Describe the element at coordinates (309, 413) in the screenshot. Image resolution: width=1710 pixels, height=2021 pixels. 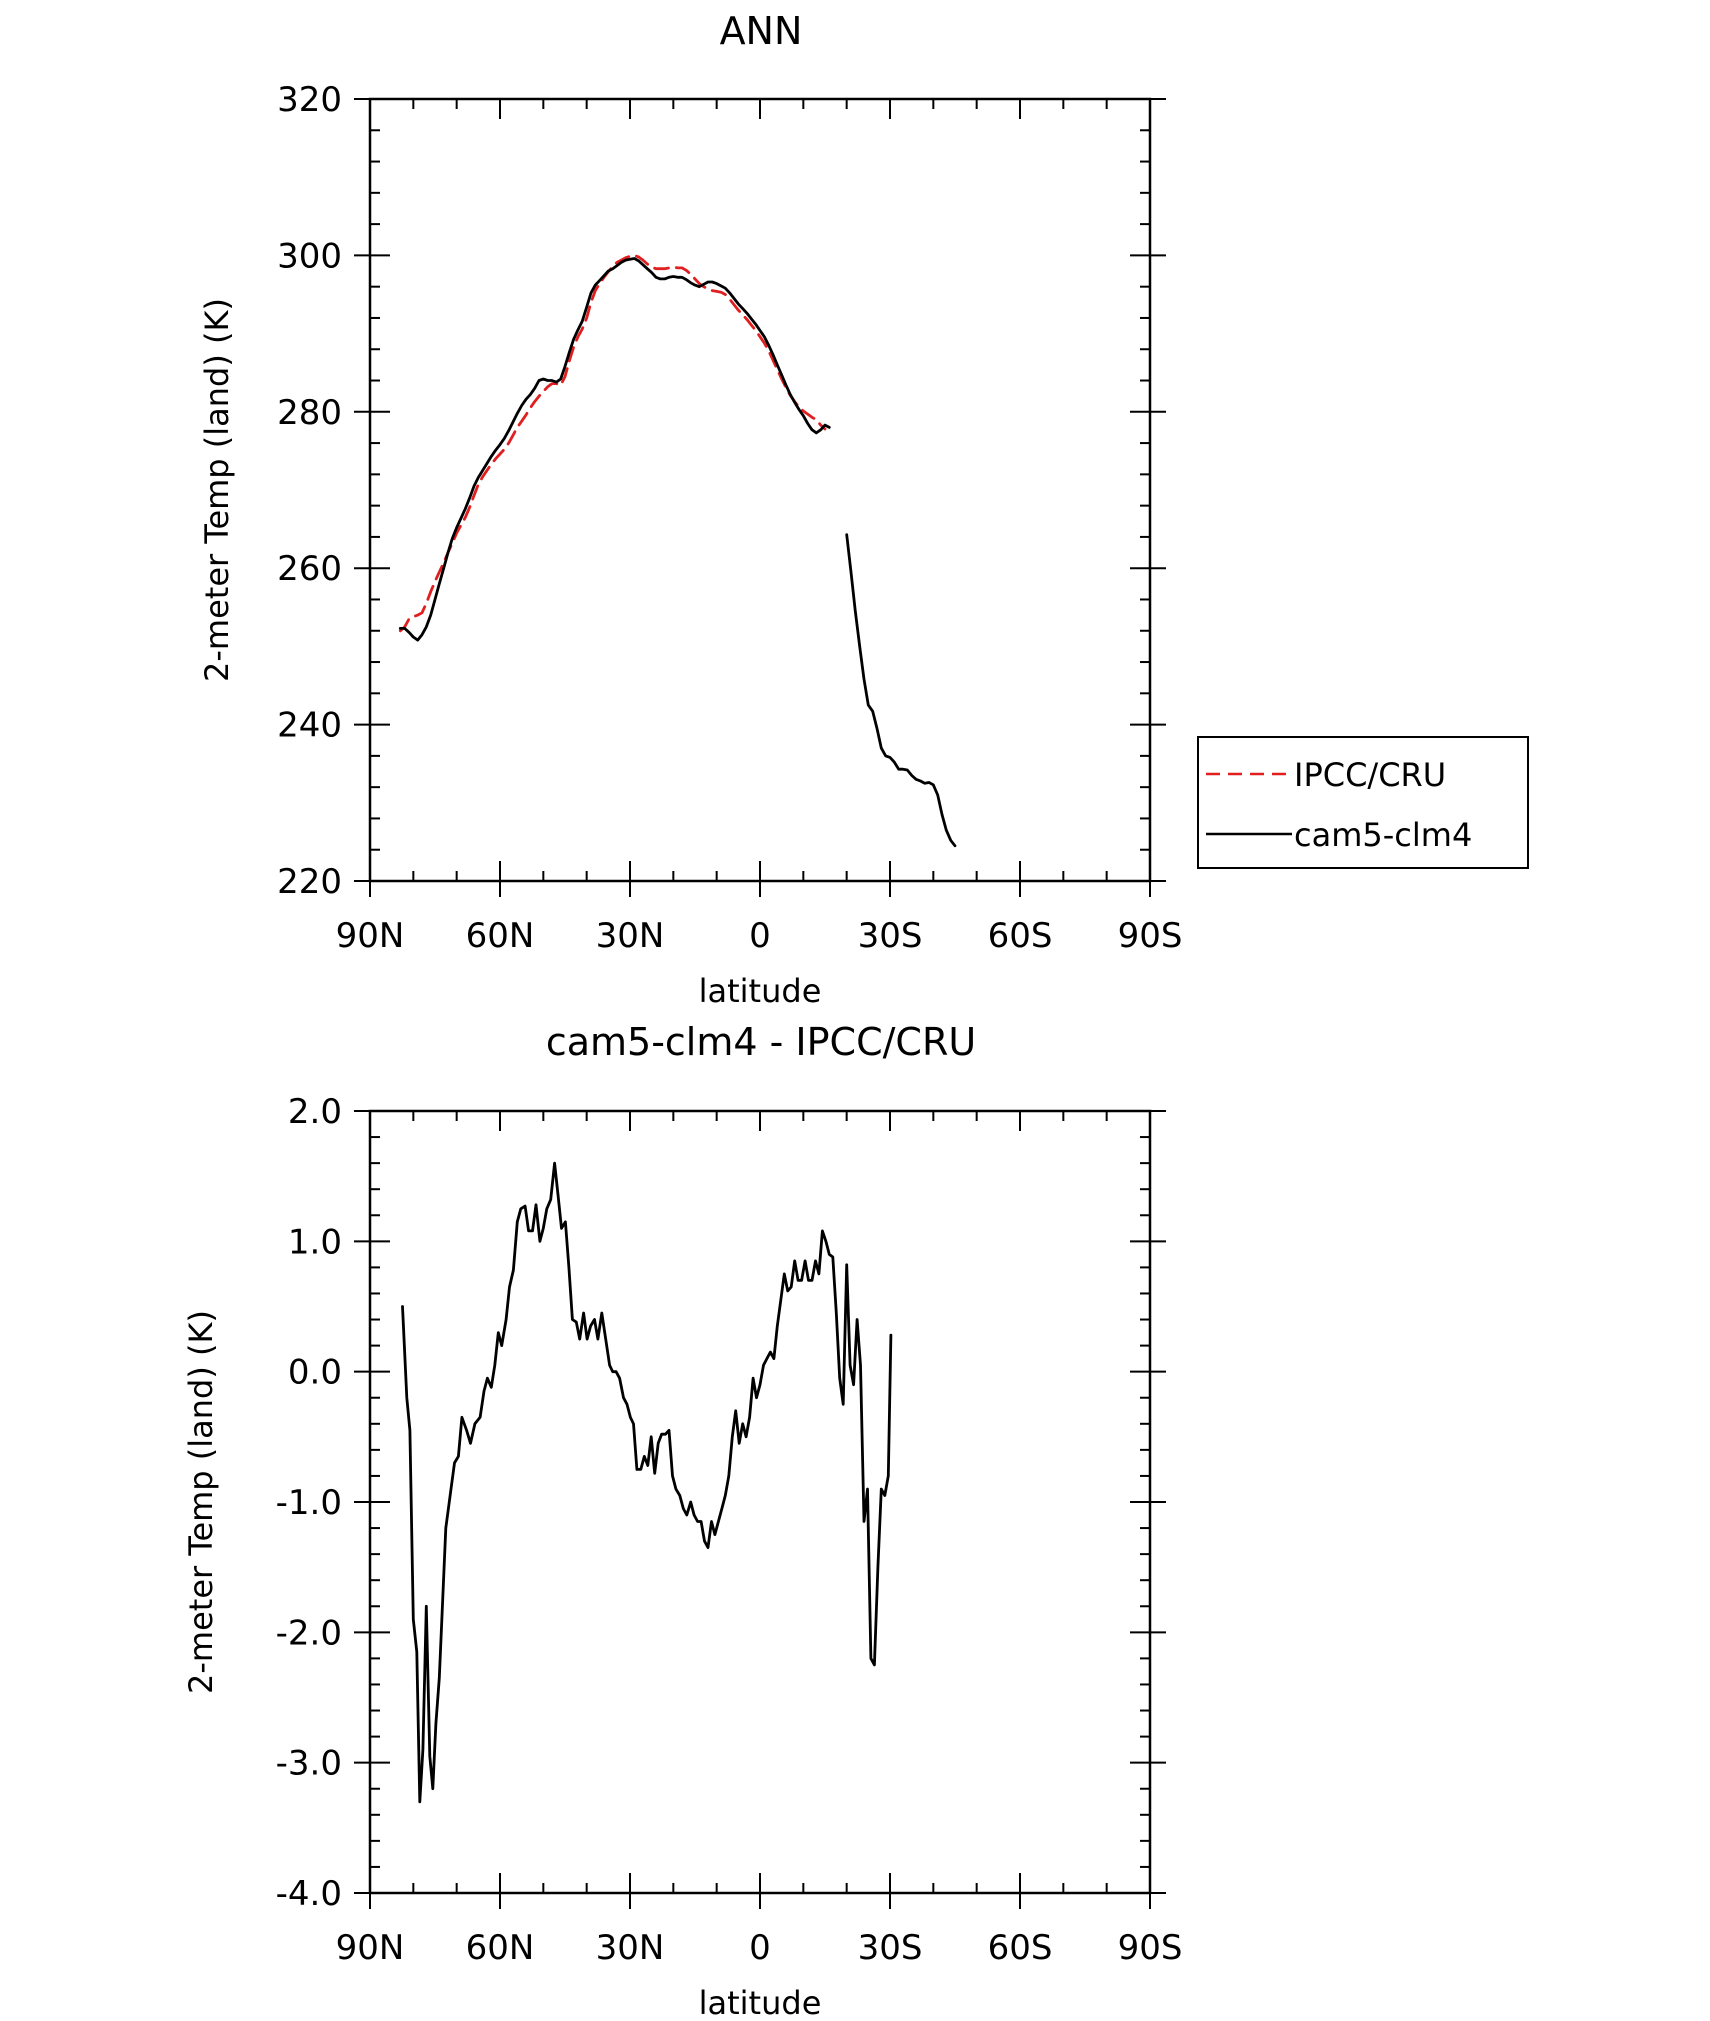
I see `top-y-tick-label: 280` at that location.